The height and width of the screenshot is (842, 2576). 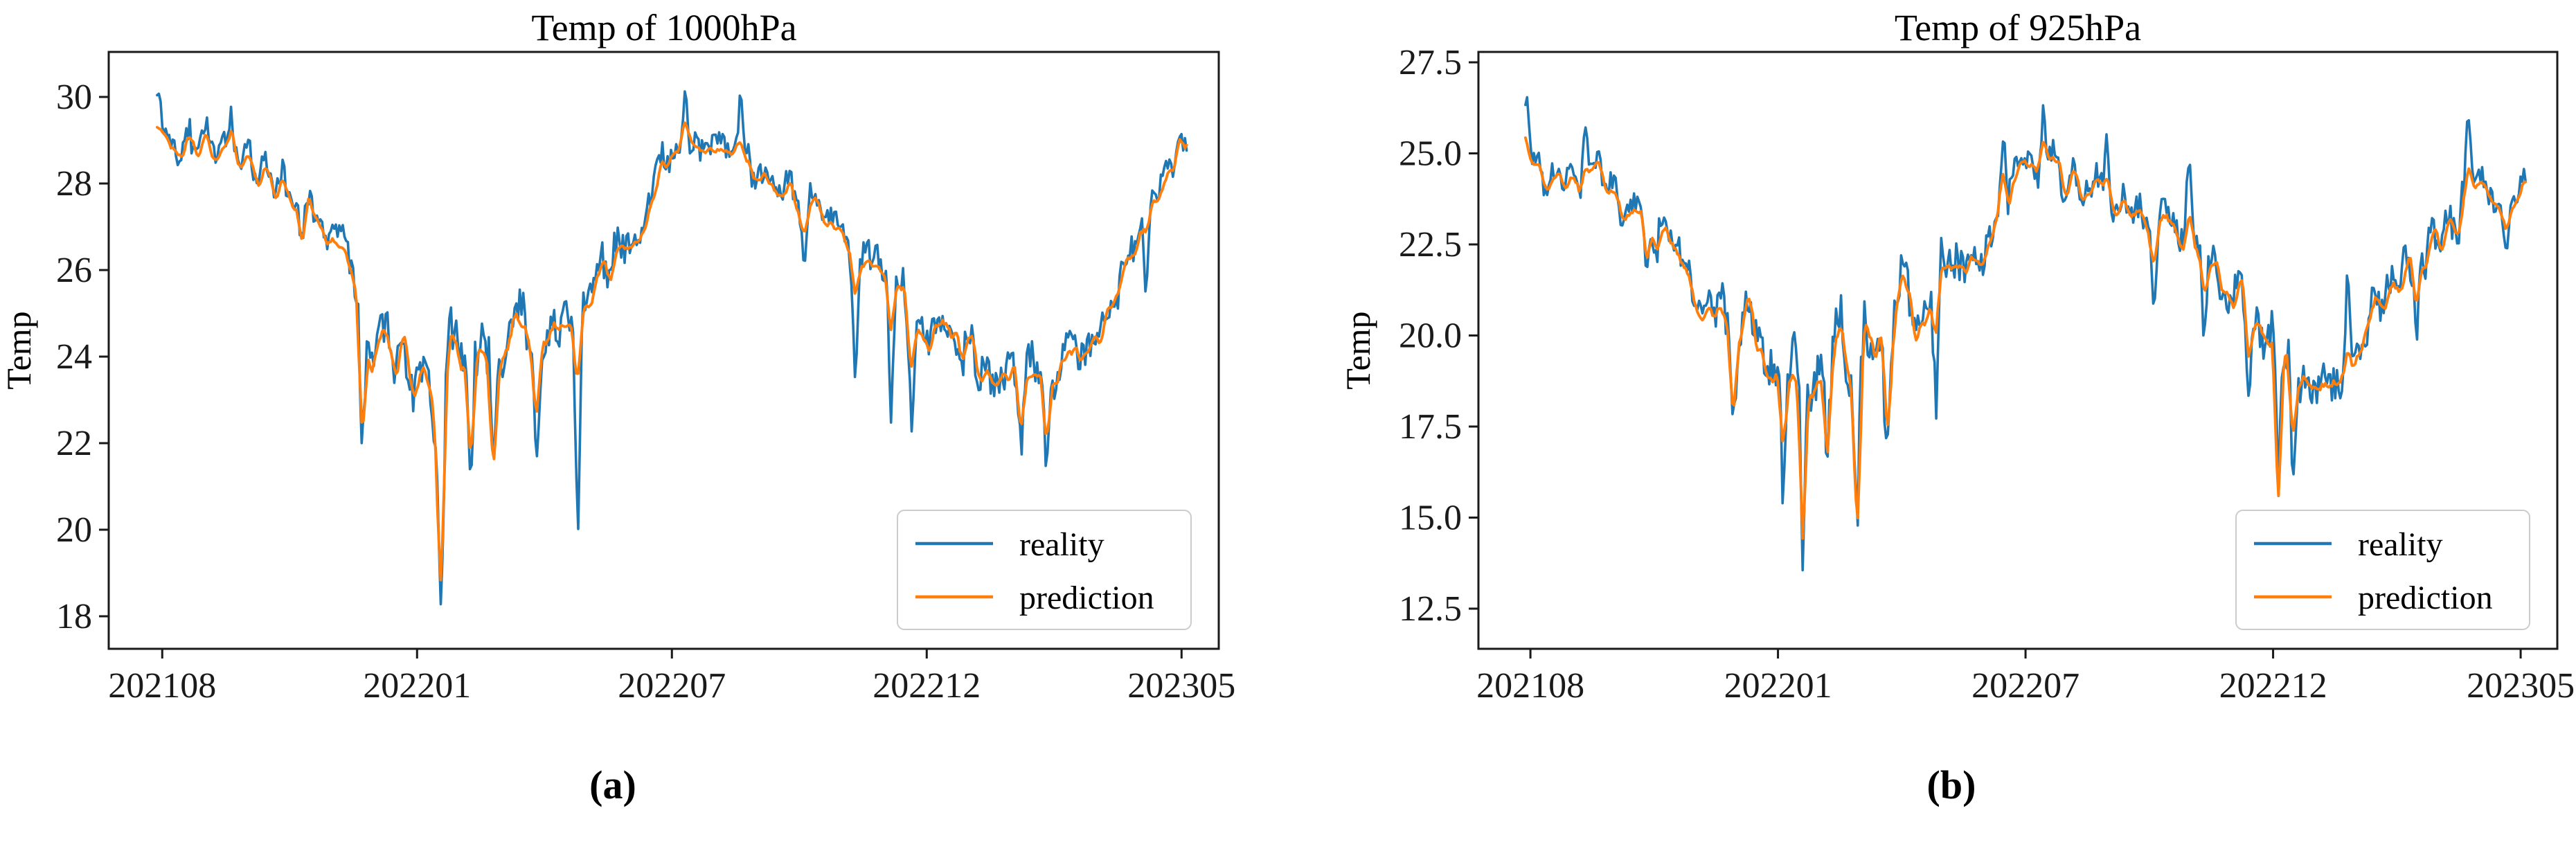 What do you see at coordinates (1288, 793) in the screenshot?
I see `caption-row: (a) (b)` at bounding box center [1288, 793].